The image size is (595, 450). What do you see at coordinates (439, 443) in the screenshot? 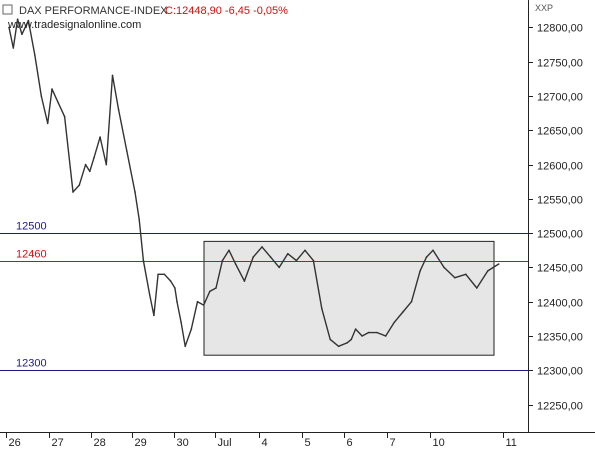
I see `x-tick-label: 10` at bounding box center [439, 443].